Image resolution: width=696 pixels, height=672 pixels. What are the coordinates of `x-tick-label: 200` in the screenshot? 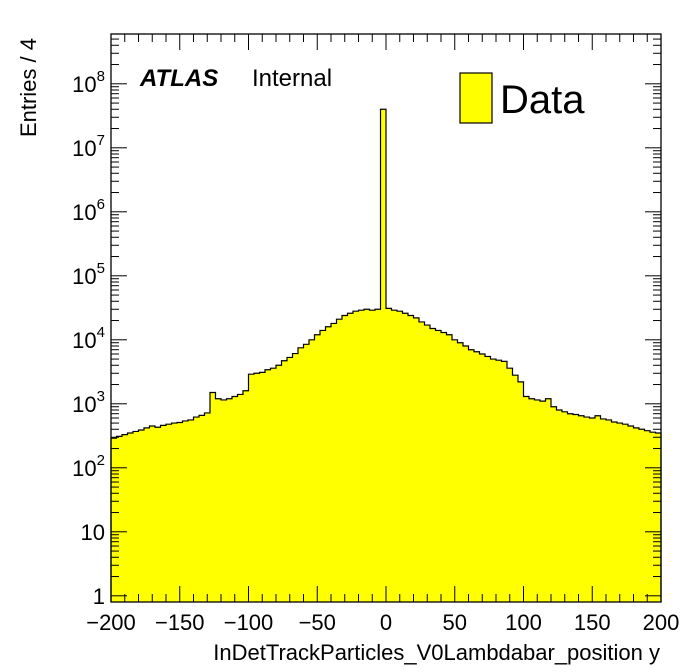 It's located at (661, 622).